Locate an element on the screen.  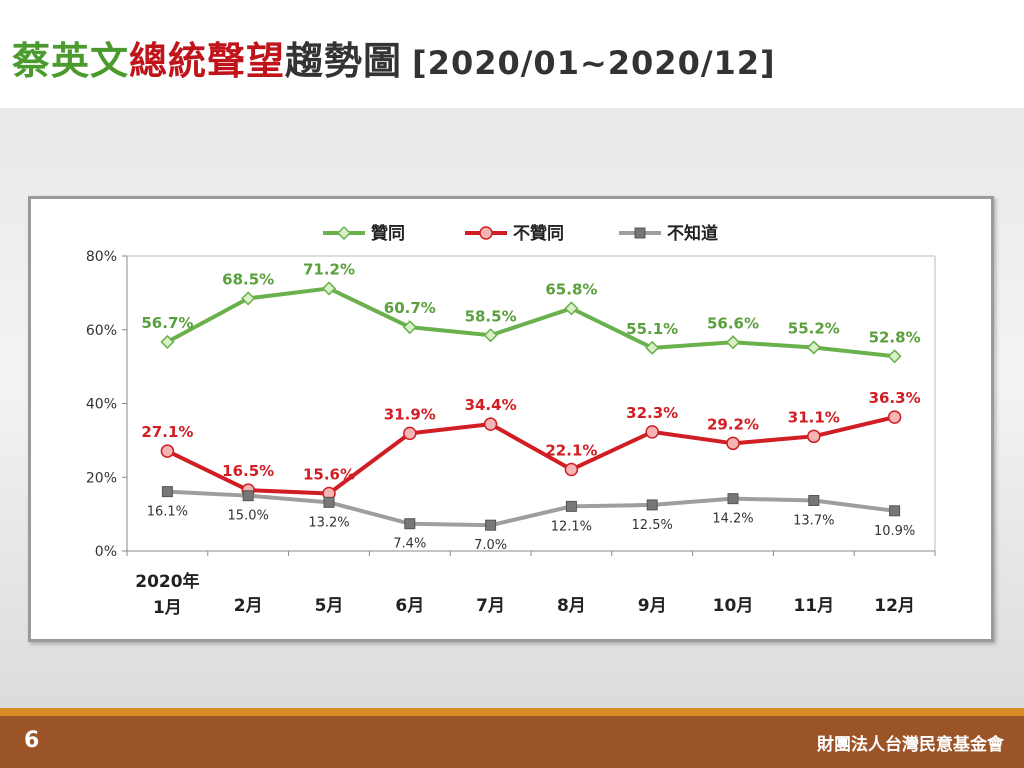
slide-title: 蔡英文總統聲望趨勢圖 [2020/01~2020/12] is located at coordinates (394, 60).